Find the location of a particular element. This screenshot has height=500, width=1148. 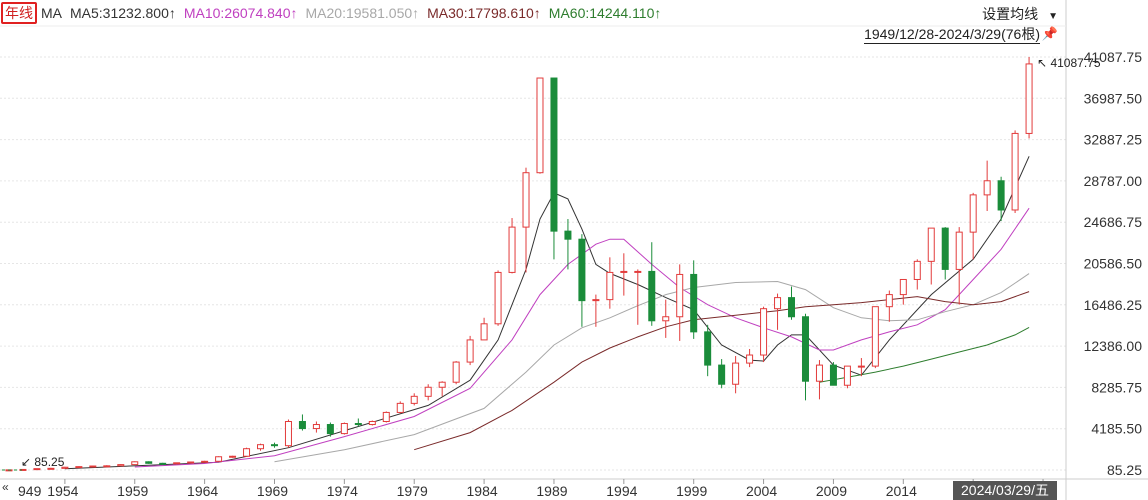

x-tick-label: 1964 is located at coordinates (202, 491).